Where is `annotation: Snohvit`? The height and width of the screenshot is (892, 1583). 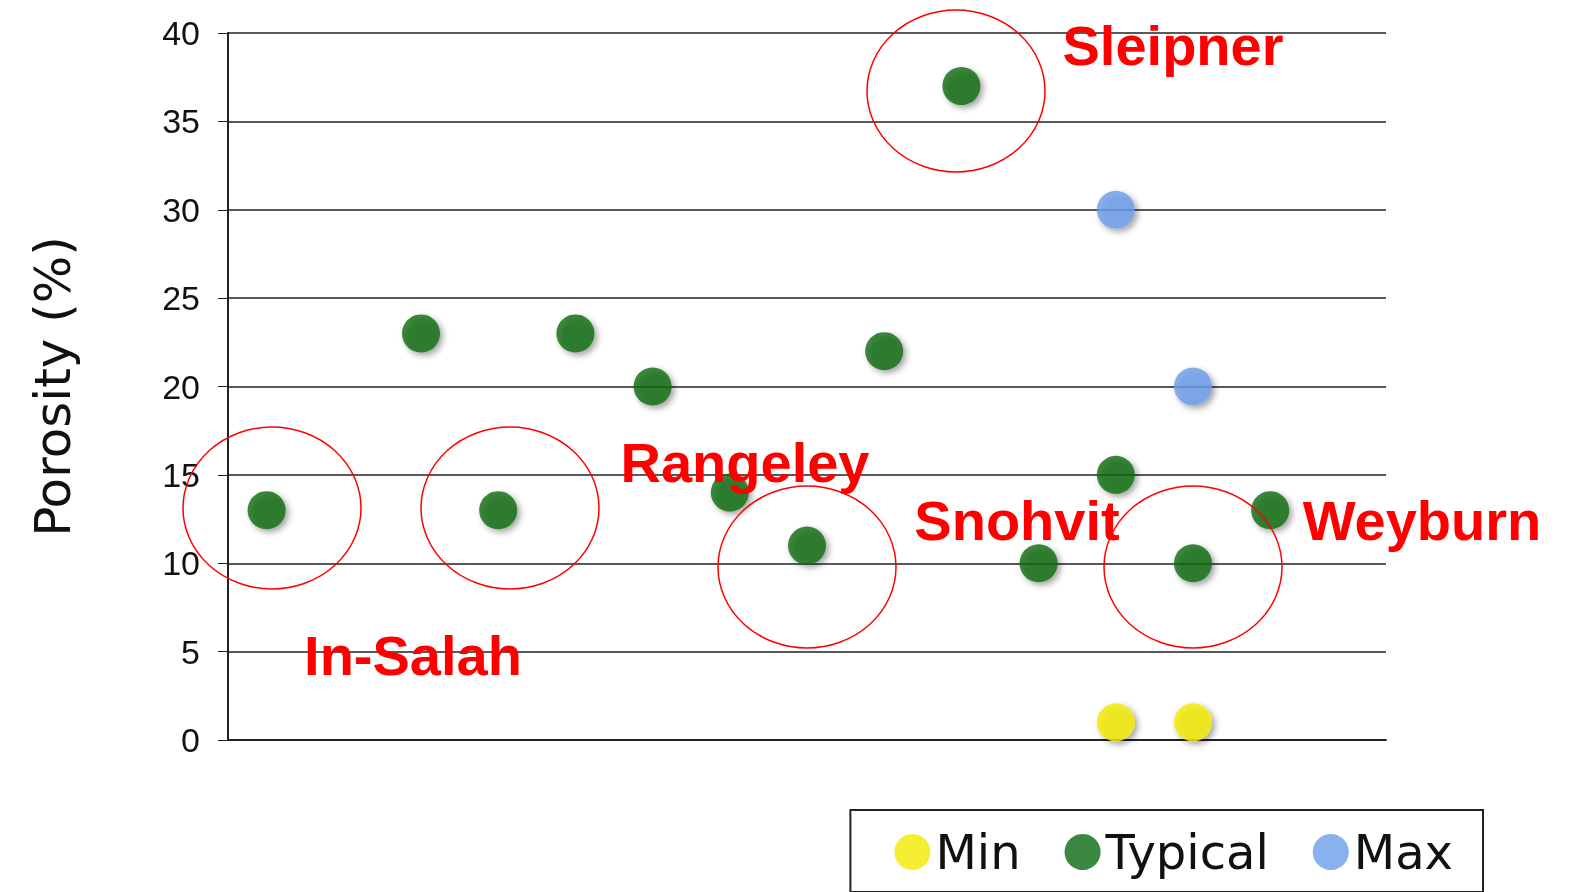
annotation: Snohvit is located at coordinates (1017, 520).